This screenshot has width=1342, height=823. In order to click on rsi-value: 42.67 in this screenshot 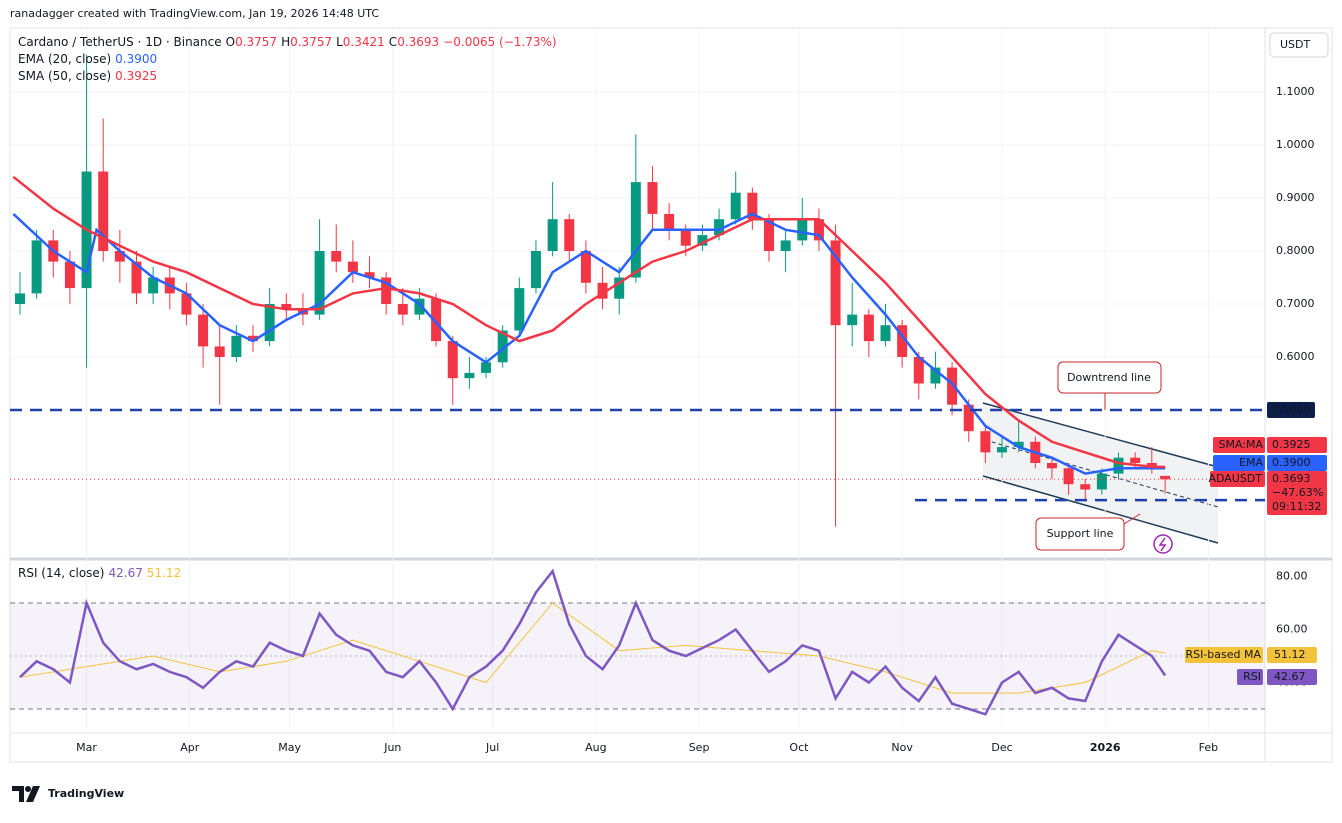, I will do `click(125, 573)`.